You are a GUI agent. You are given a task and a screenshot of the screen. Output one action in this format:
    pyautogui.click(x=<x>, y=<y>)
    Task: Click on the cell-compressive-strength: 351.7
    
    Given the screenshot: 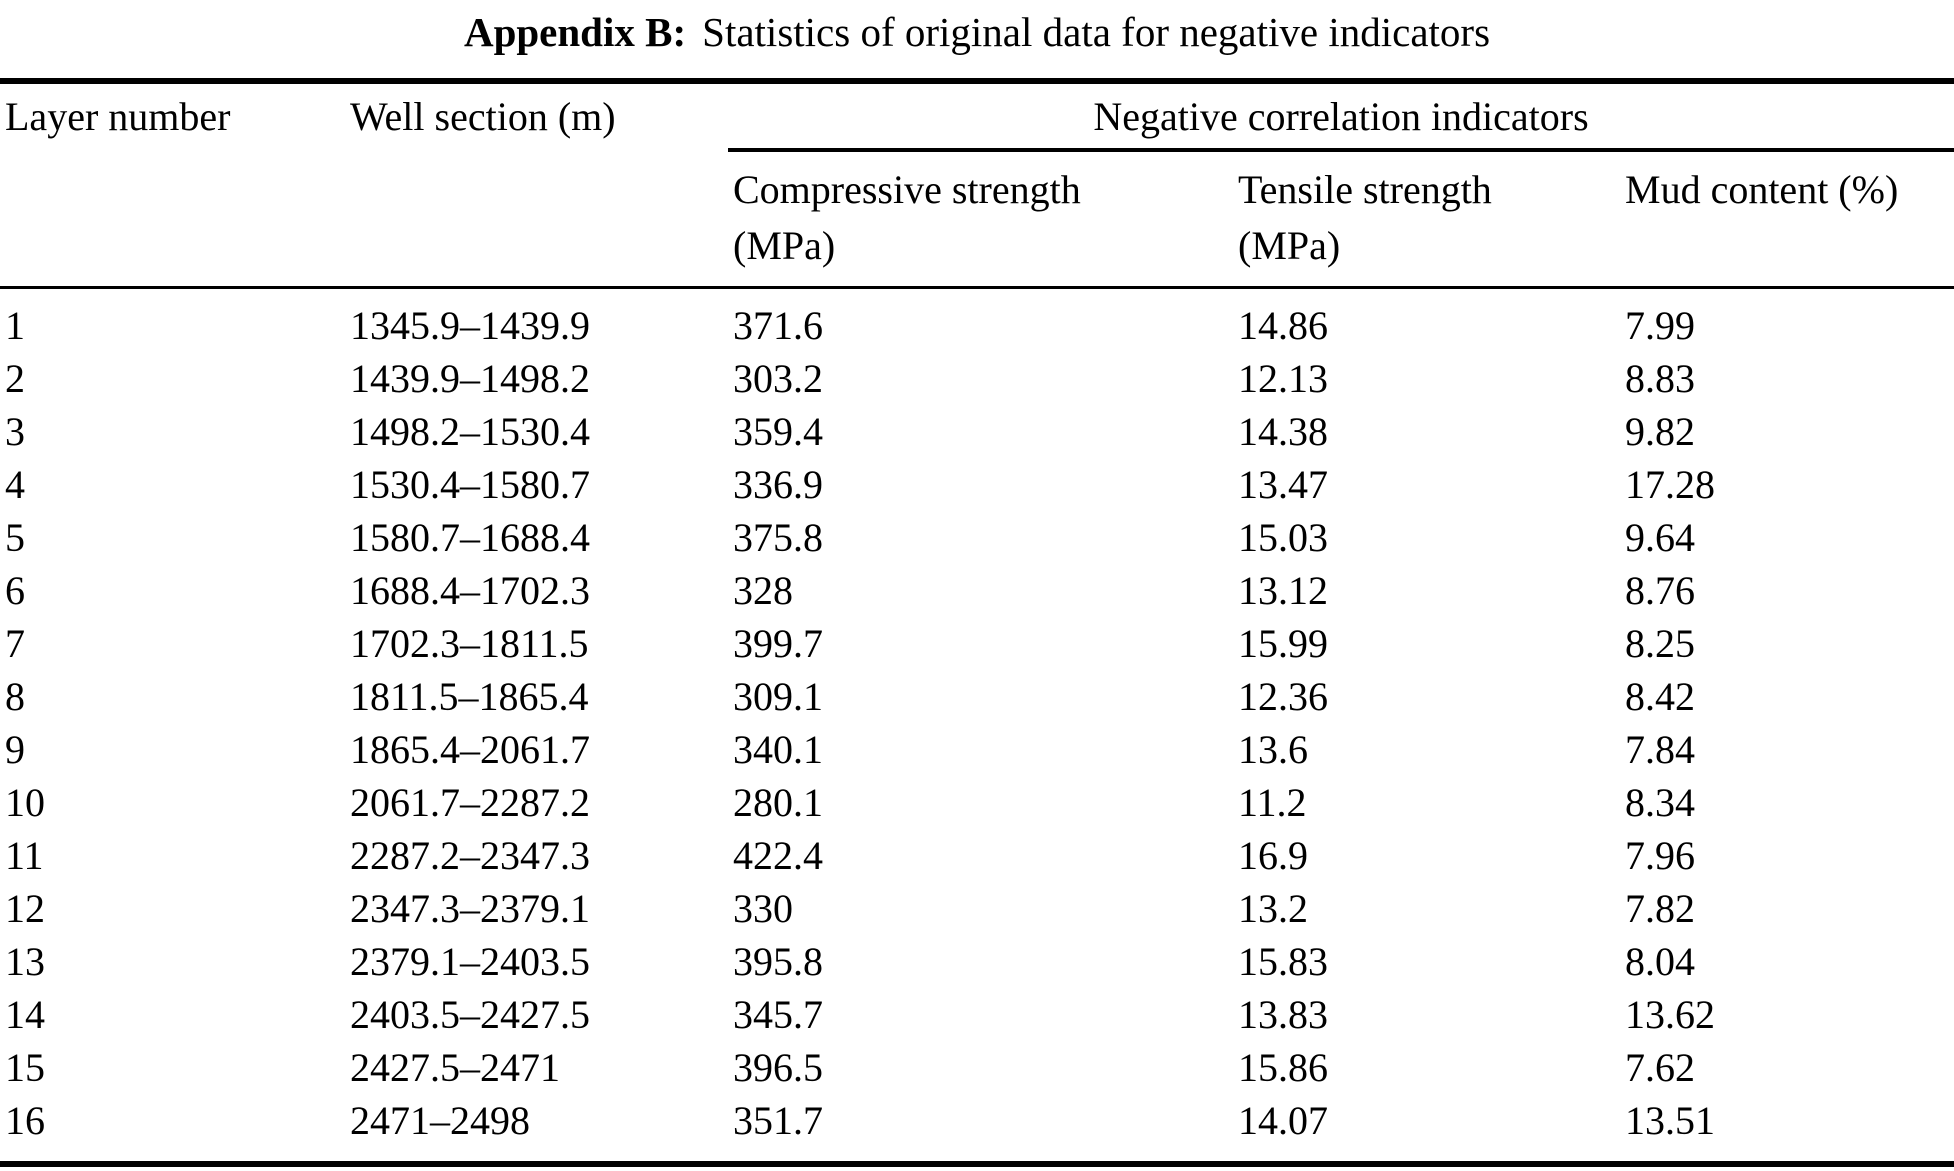 What is the action you would take?
    pyautogui.click(x=778, y=1120)
    